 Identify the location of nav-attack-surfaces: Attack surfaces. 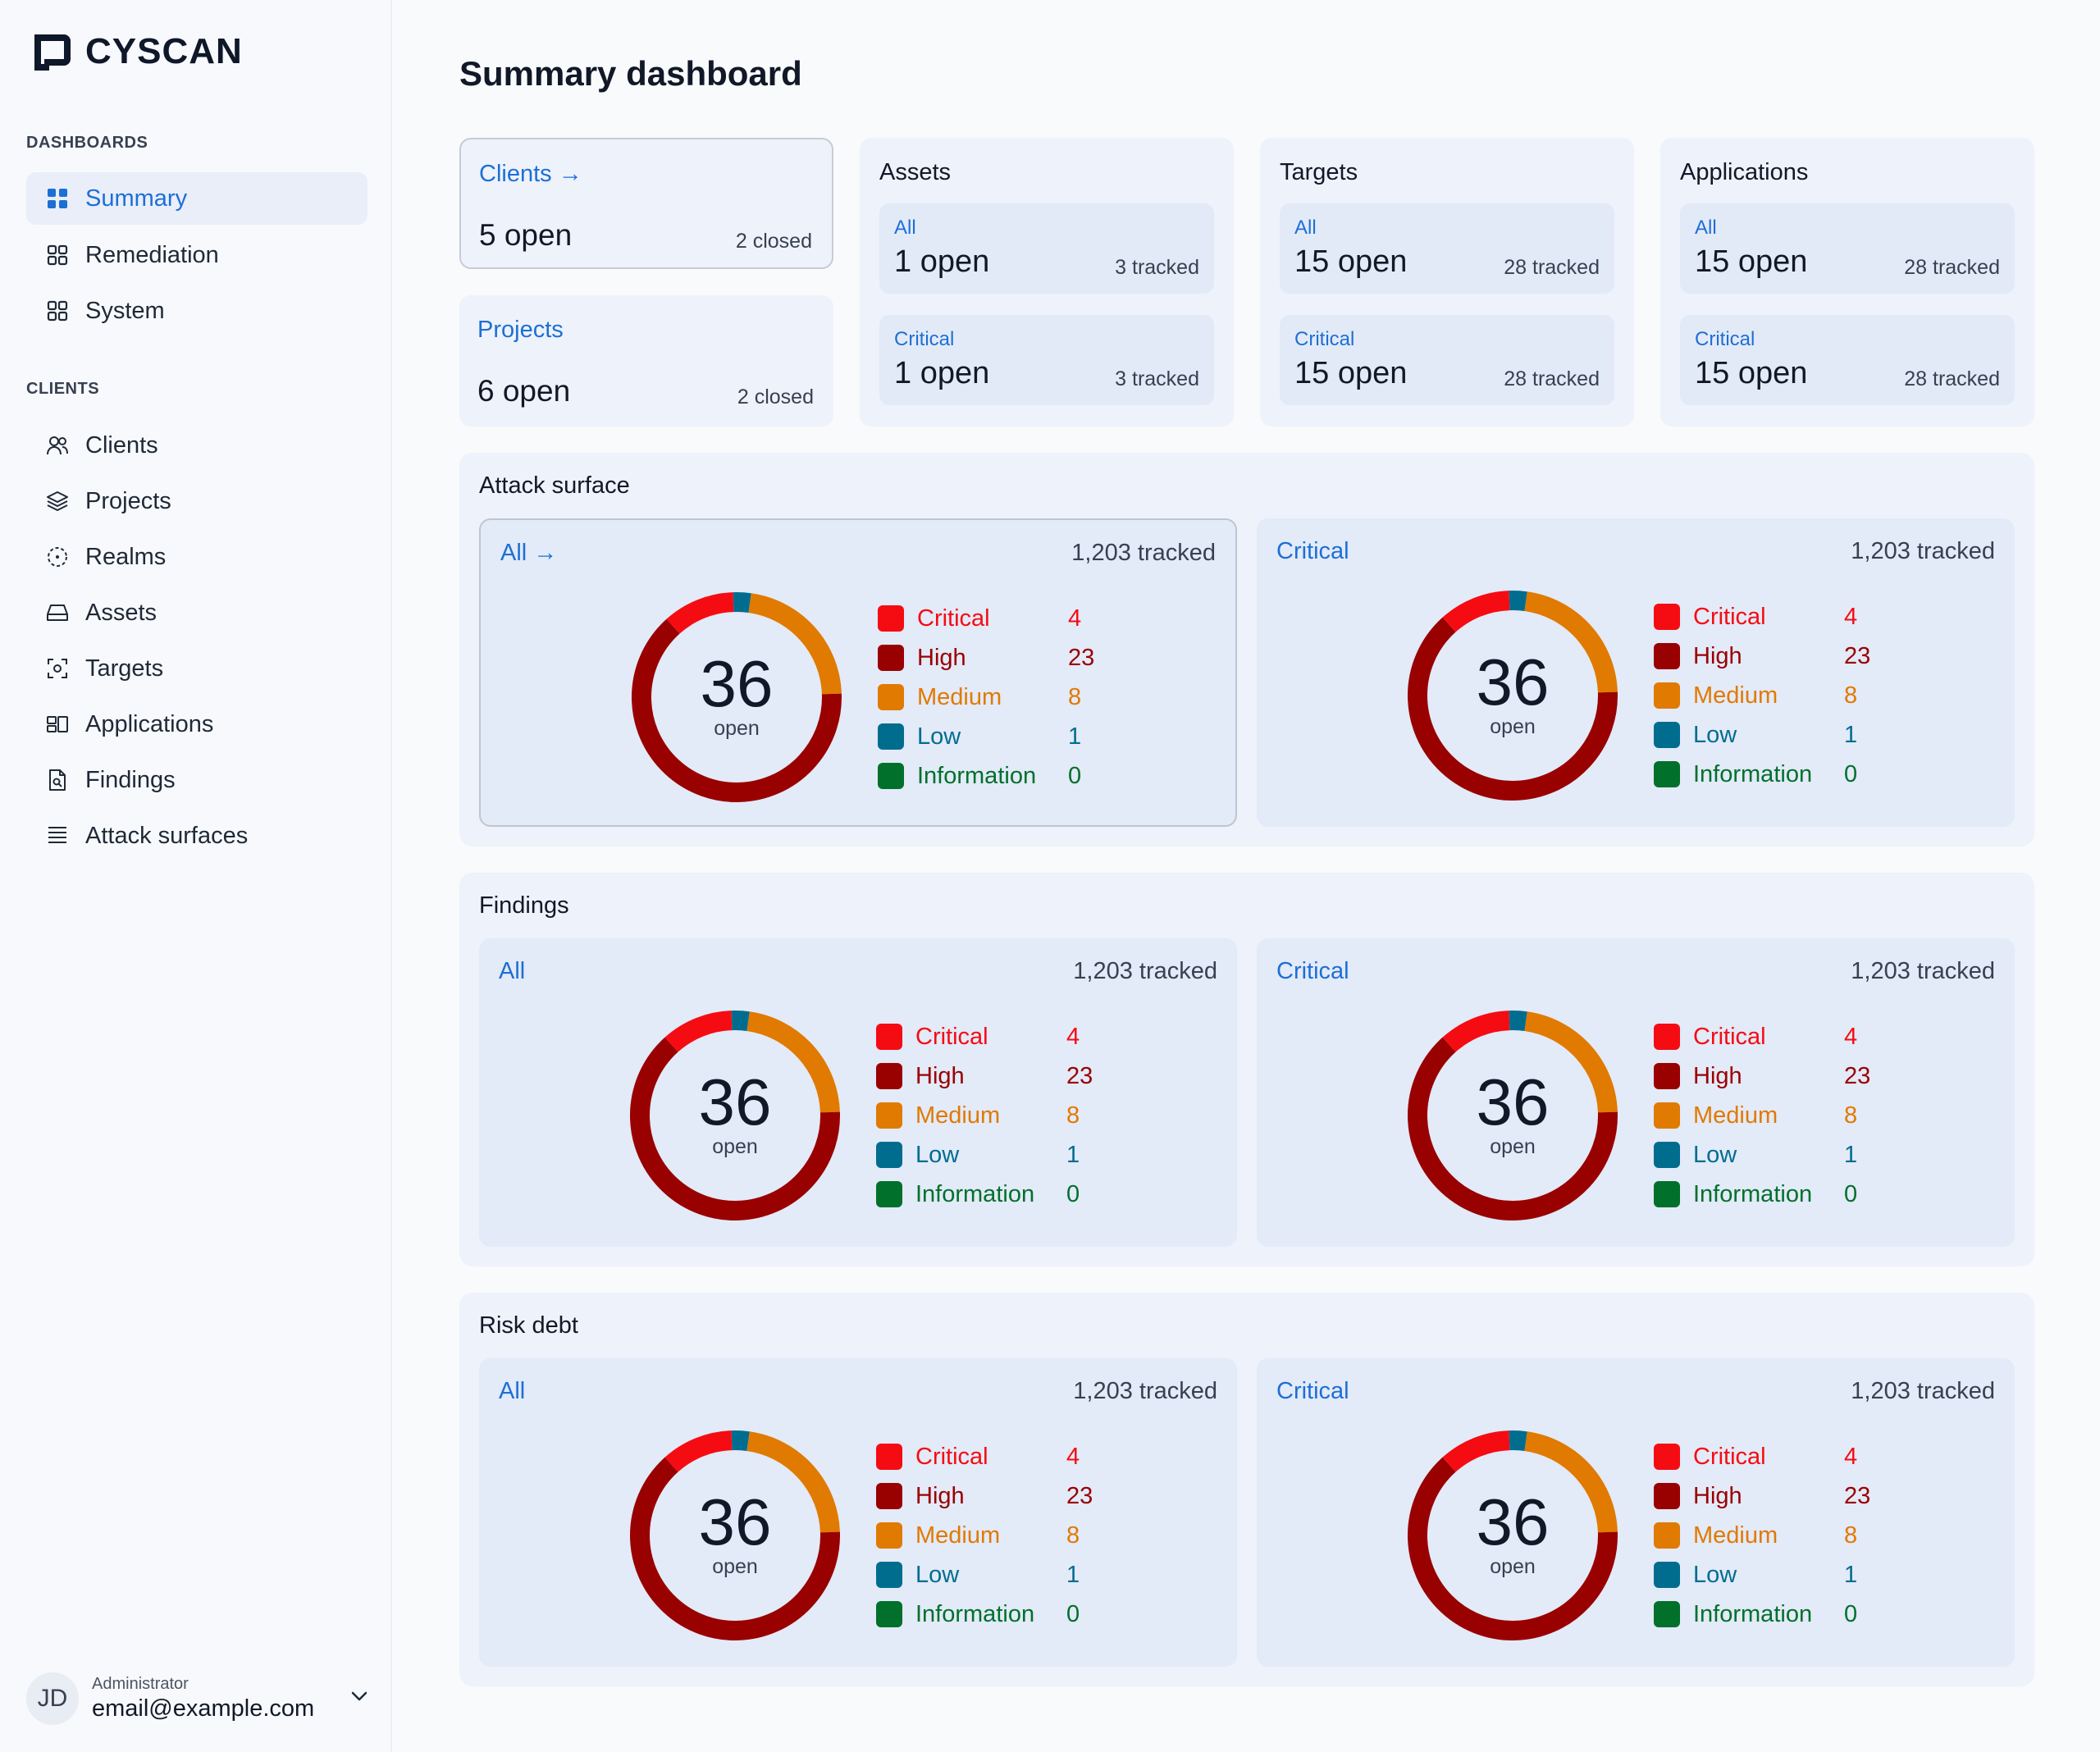
(197, 836).